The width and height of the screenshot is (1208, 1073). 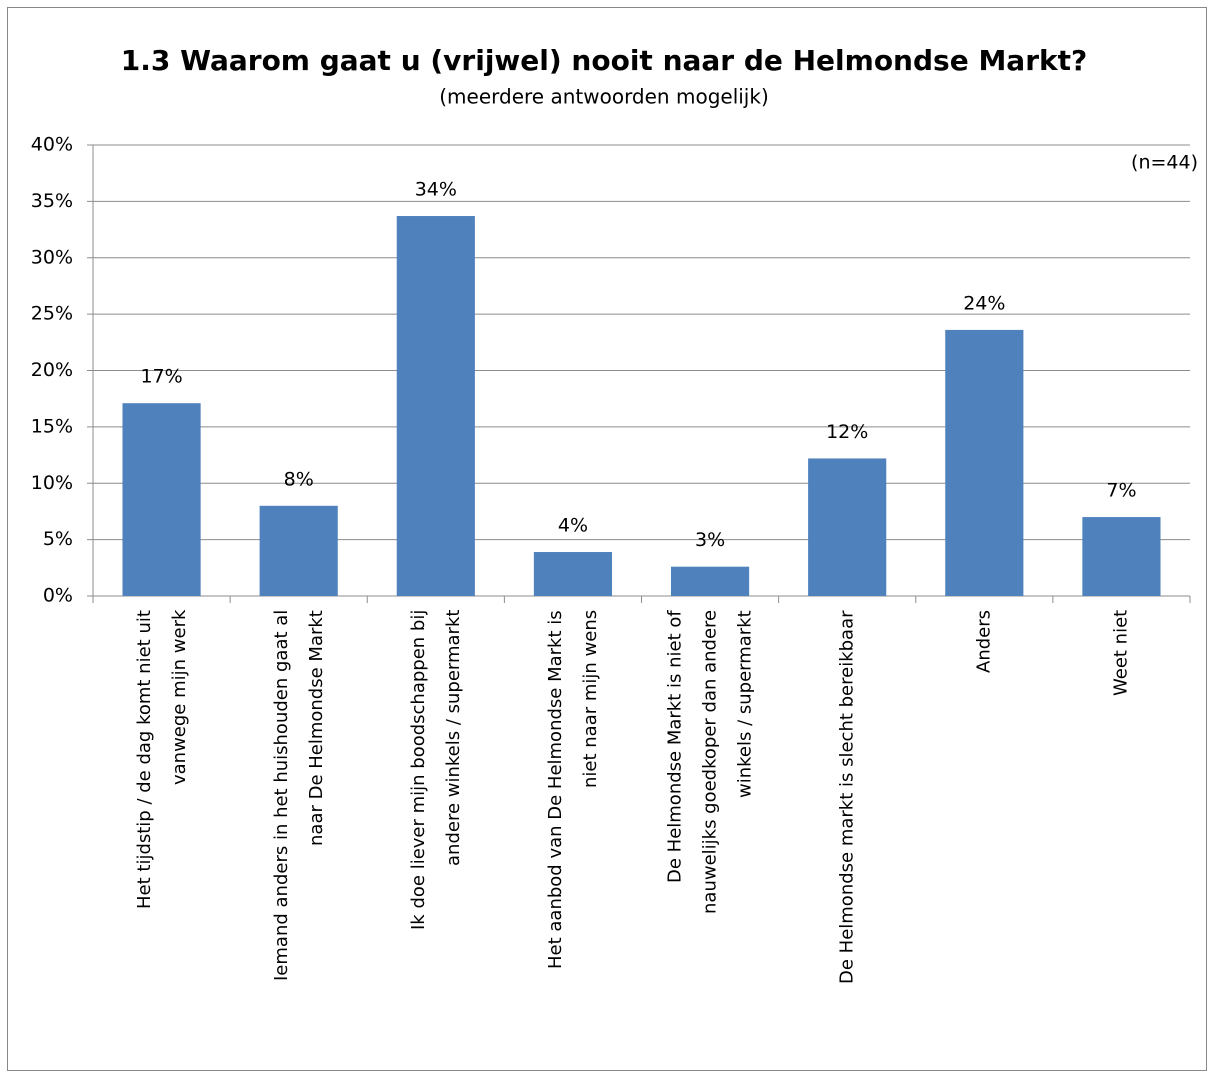 What do you see at coordinates (299, 479) in the screenshot?
I see `data-label: 8%` at bounding box center [299, 479].